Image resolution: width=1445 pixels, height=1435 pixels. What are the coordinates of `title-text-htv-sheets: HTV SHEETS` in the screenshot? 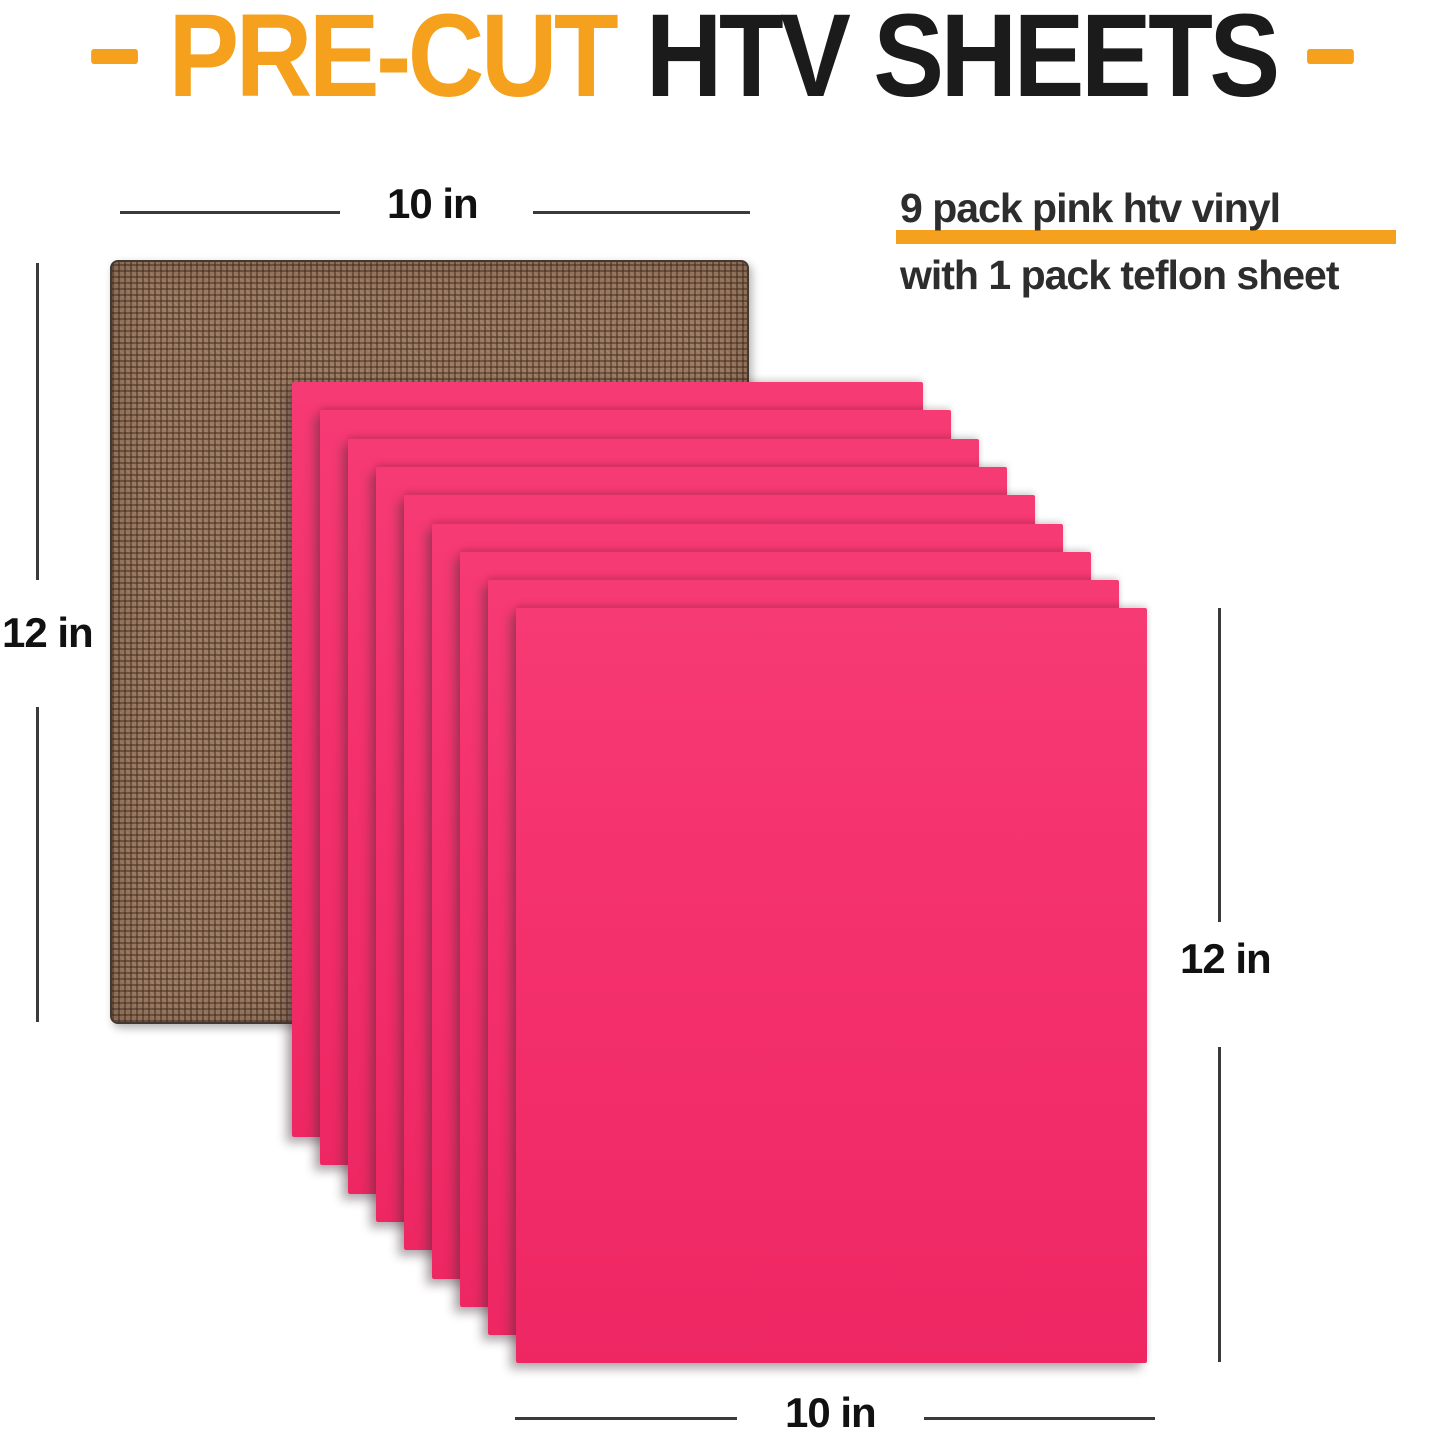 It's located at (962, 61).